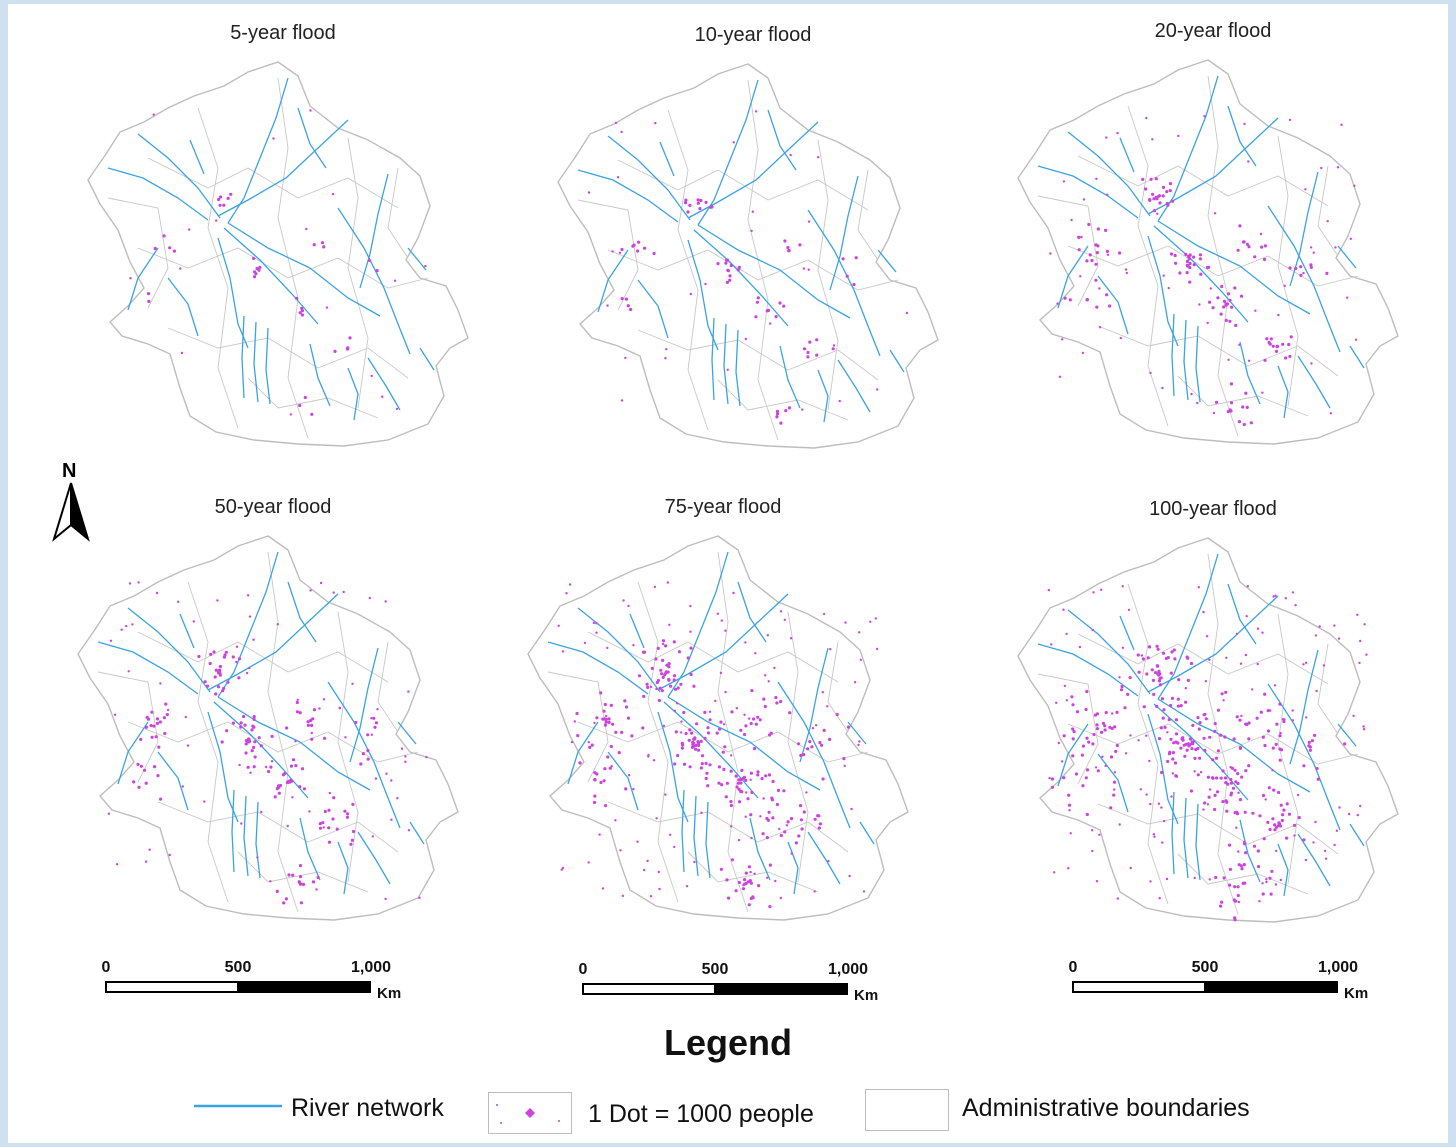 Image resolution: width=1456 pixels, height=1147 pixels. What do you see at coordinates (273, 742) in the screenshot?
I see `admin-boundary` at bounding box center [273, 742].